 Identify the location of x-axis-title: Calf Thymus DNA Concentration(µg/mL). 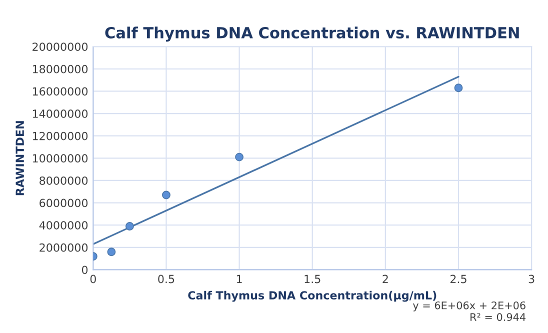
(312, 296).